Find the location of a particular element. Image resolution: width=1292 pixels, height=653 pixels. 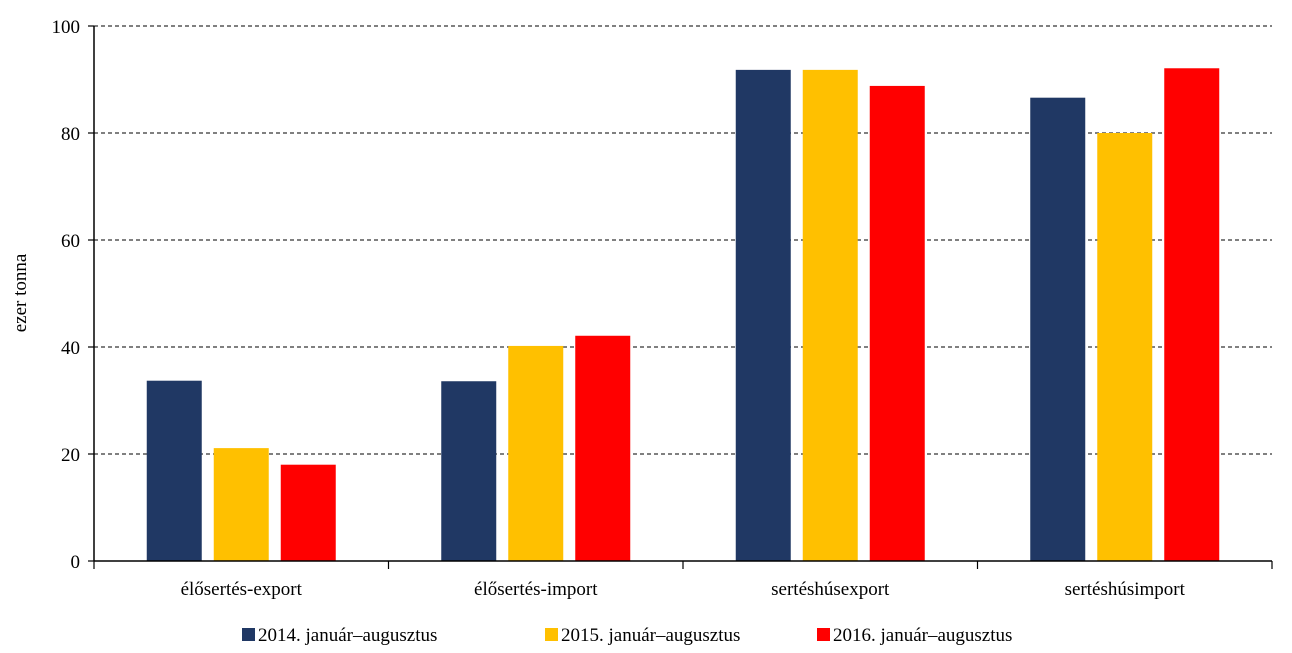

y-tick-label: 100 is located at coordinates (66, 27).